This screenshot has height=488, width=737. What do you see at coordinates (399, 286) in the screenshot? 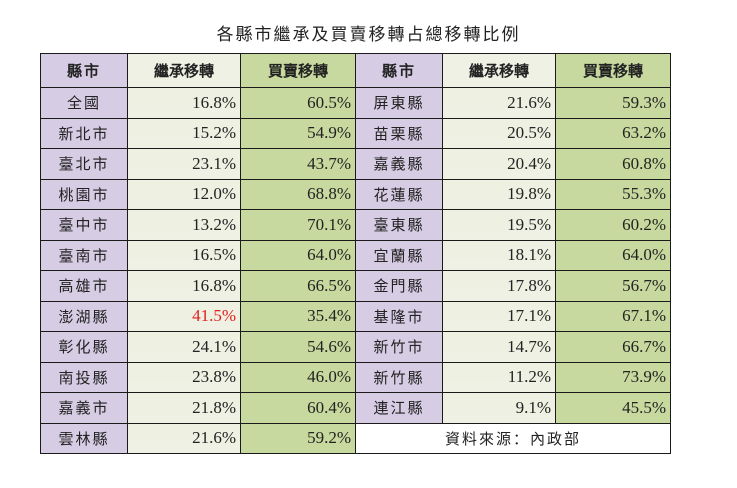
I see `region-cell: 金門縣` at bounding box center [399, 286].